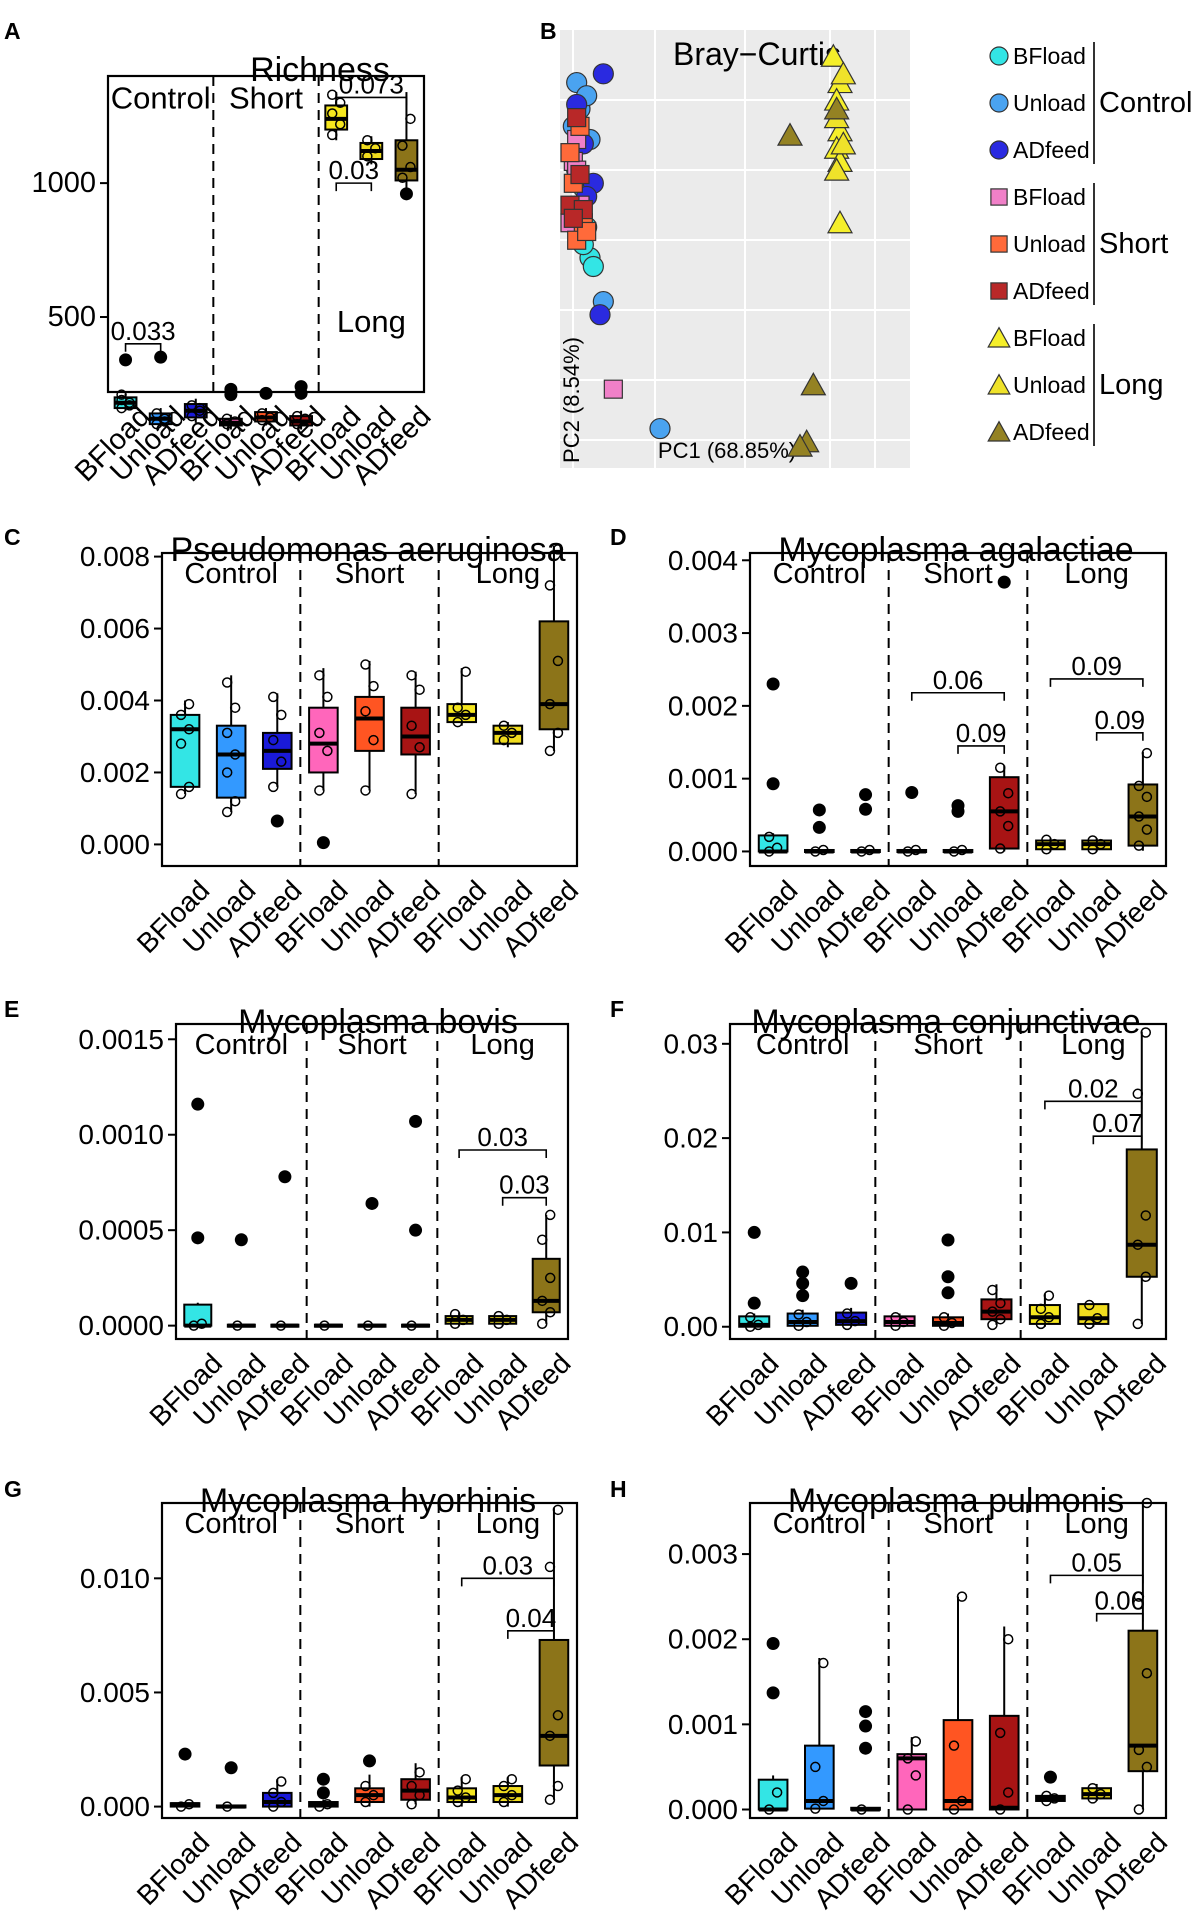 The width and height of the screenshot is (1201, 1924). What do you see at coordinates (945, 1022) in the screenshot?
I see `chart-title: Mycoplasma conjunctivae` at bounding box center [945, 1022].